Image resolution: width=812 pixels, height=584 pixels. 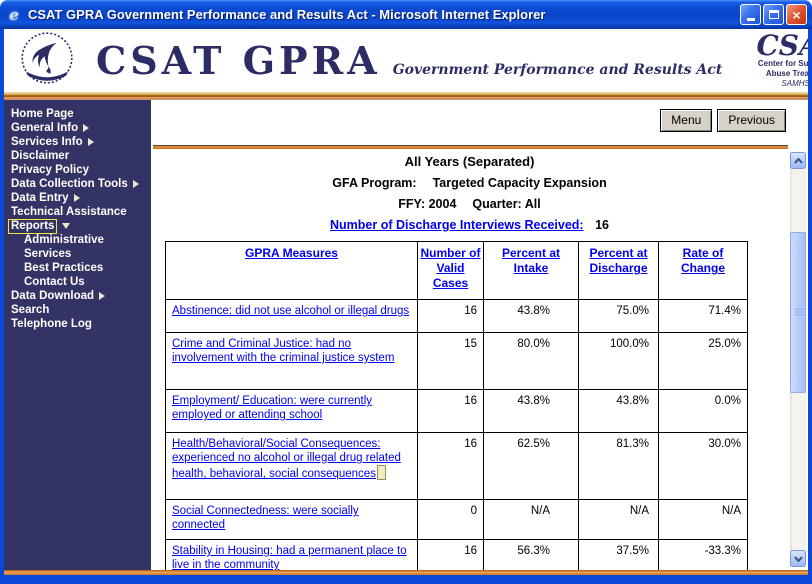 What do you see at coordinates (47, 60) in the screenshot?
I see `hhs-logo` at bounding box center [47, 60].